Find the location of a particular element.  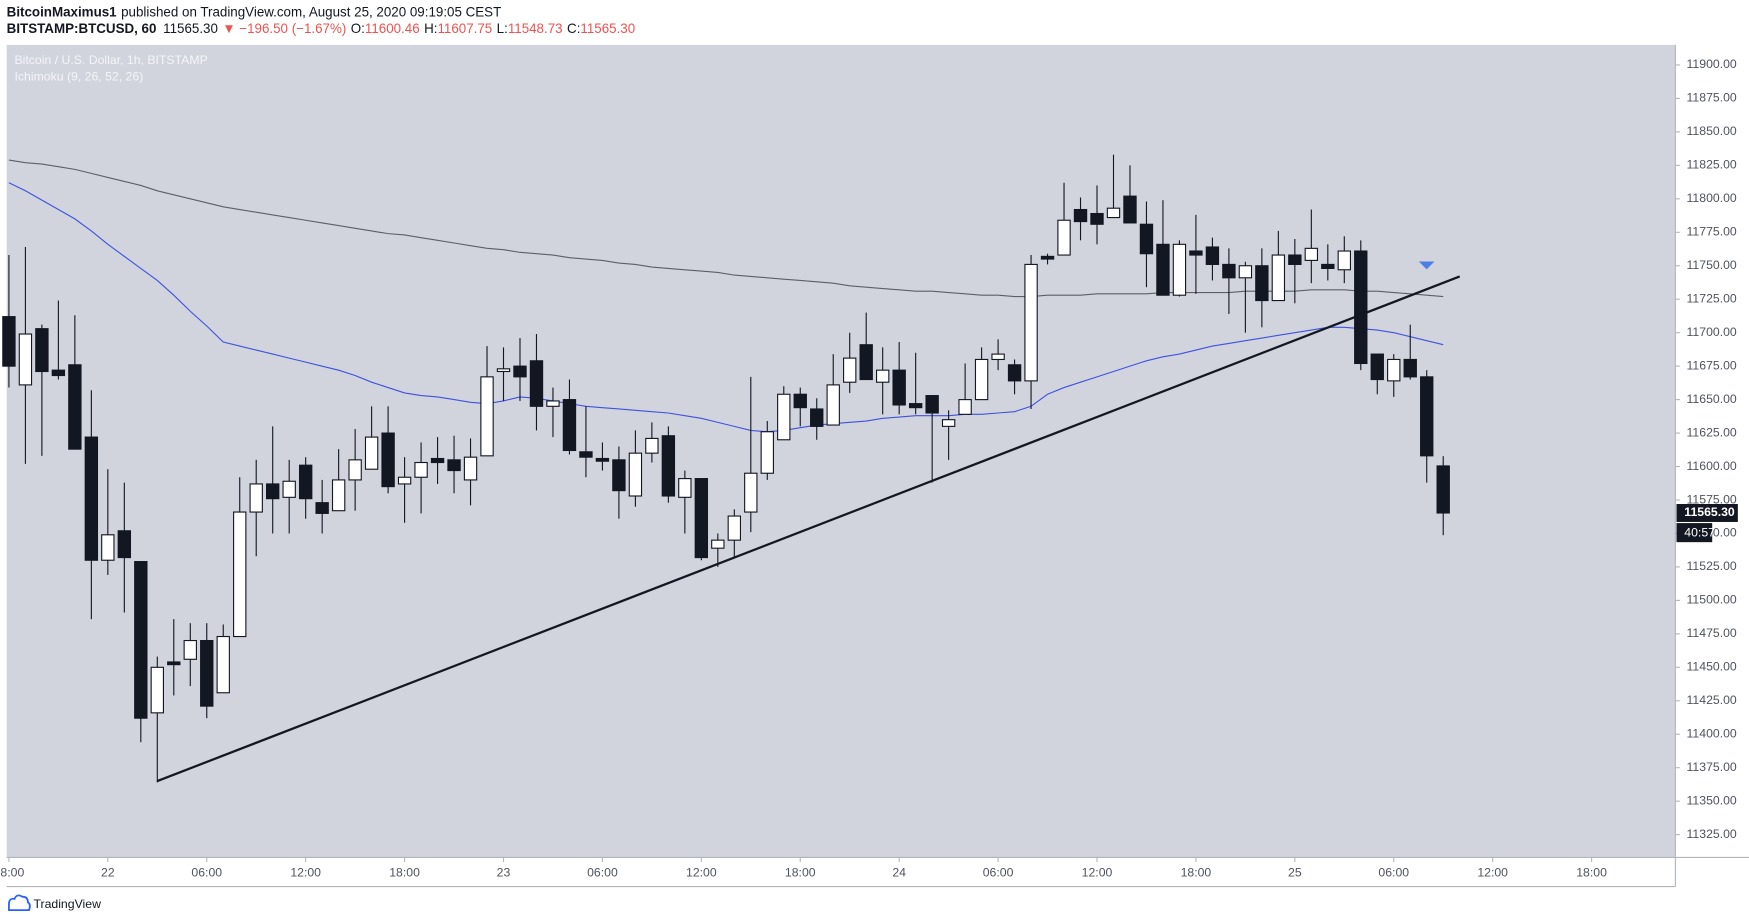

last-price-box is located at coordinates (1707, 513).